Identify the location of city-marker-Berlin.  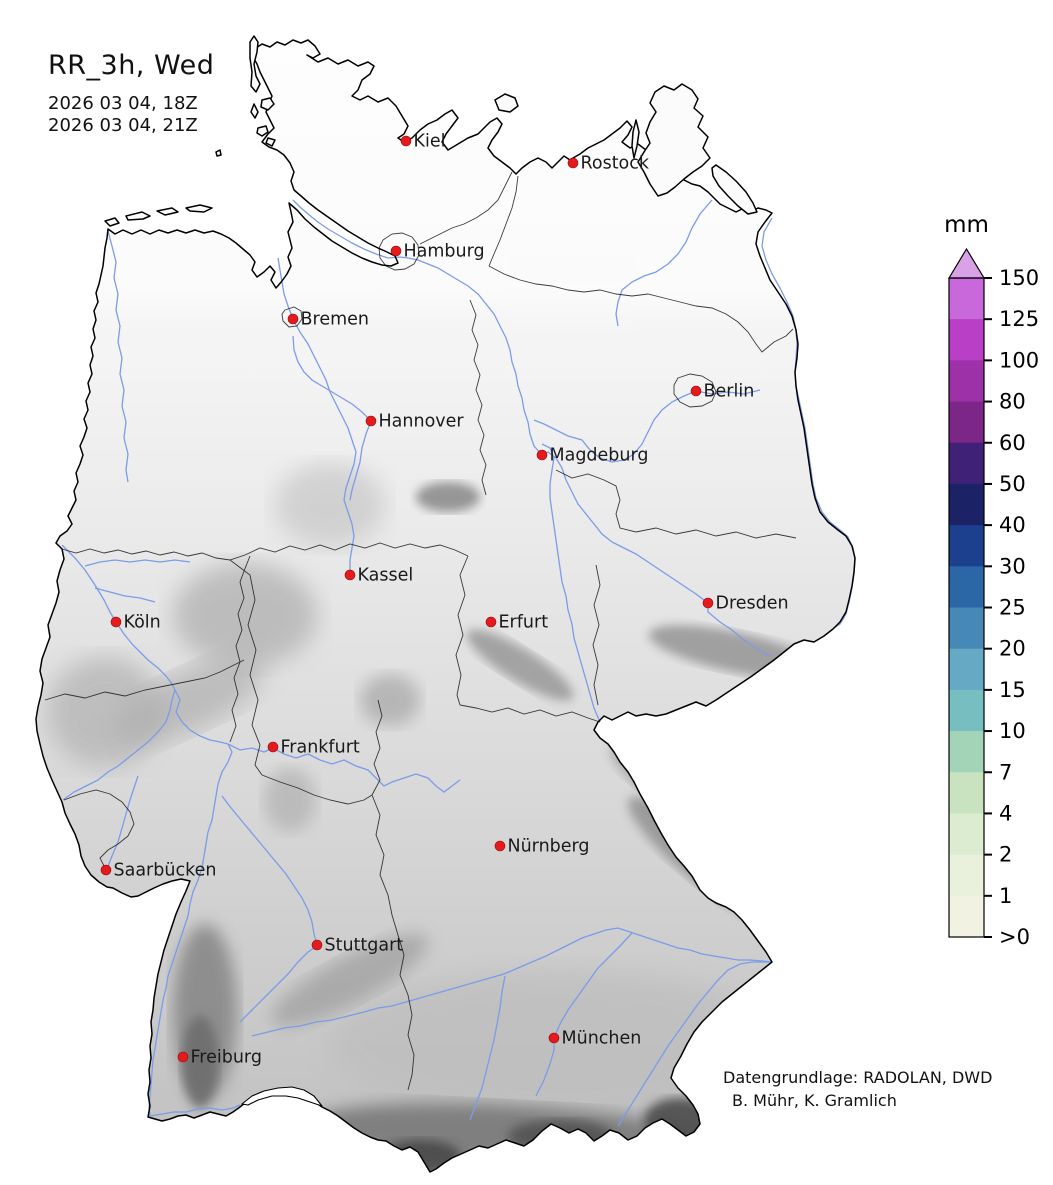
(696, 391).